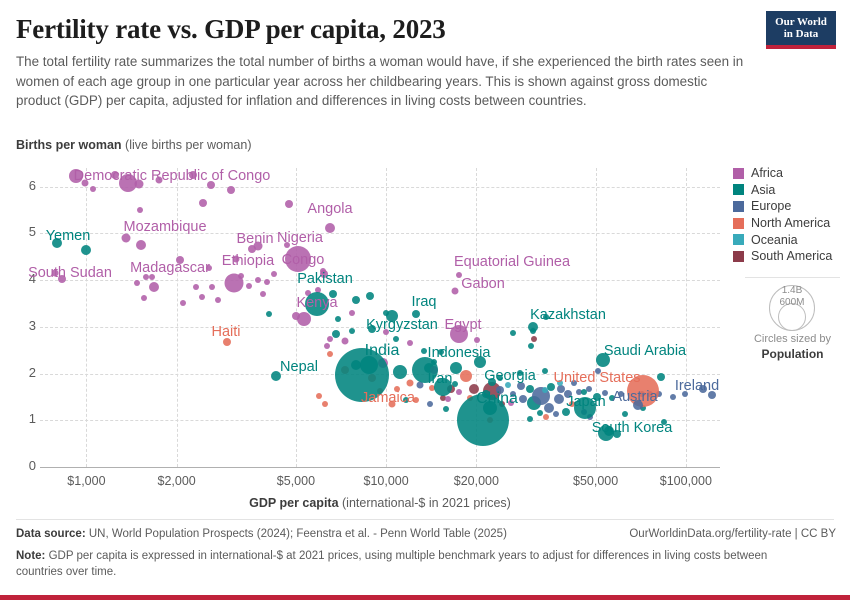 Image resolution: width=850 pixels, height=600 pixels. I want to click on data-point-madagascar, so click(153, 287).